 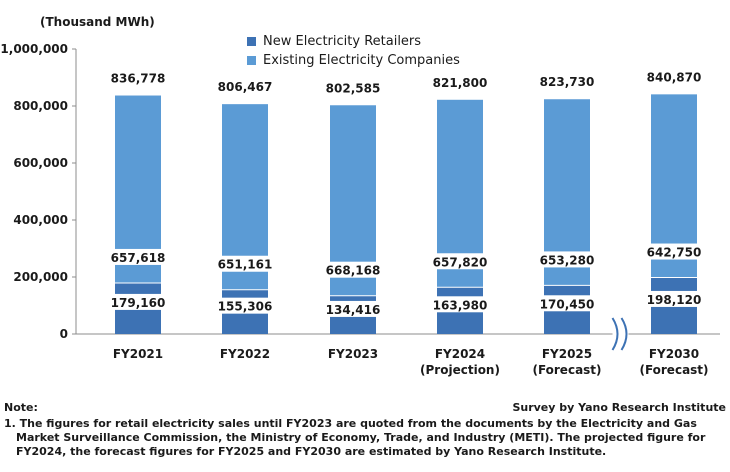 I want to click on value-label-new-retailers: 134,416, so click(x=353, y=310).